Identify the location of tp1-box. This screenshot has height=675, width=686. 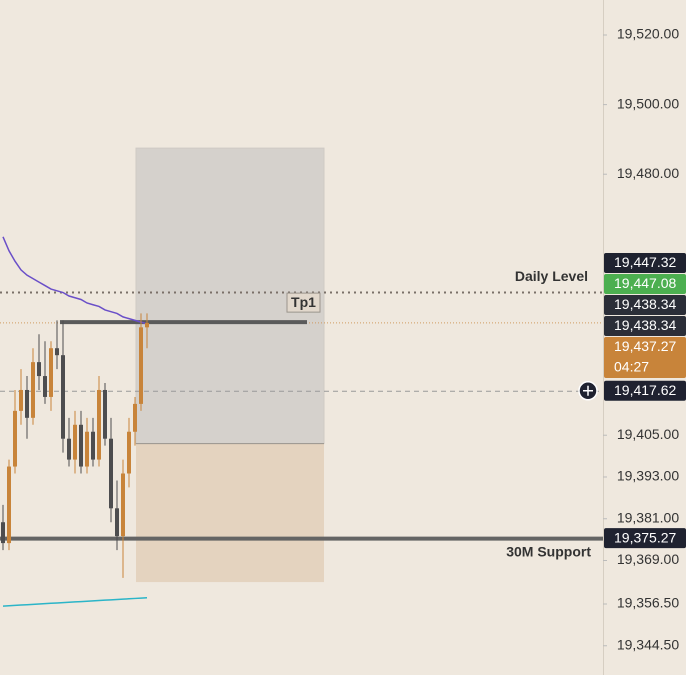
(303, 302).